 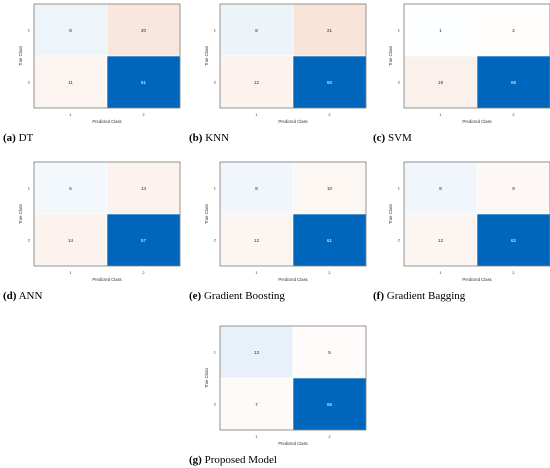 What do you see at coordinates (244, 296) in the screenshot?
I see `caption-text: Gradient Boosting` at bounding box center [244, 296].